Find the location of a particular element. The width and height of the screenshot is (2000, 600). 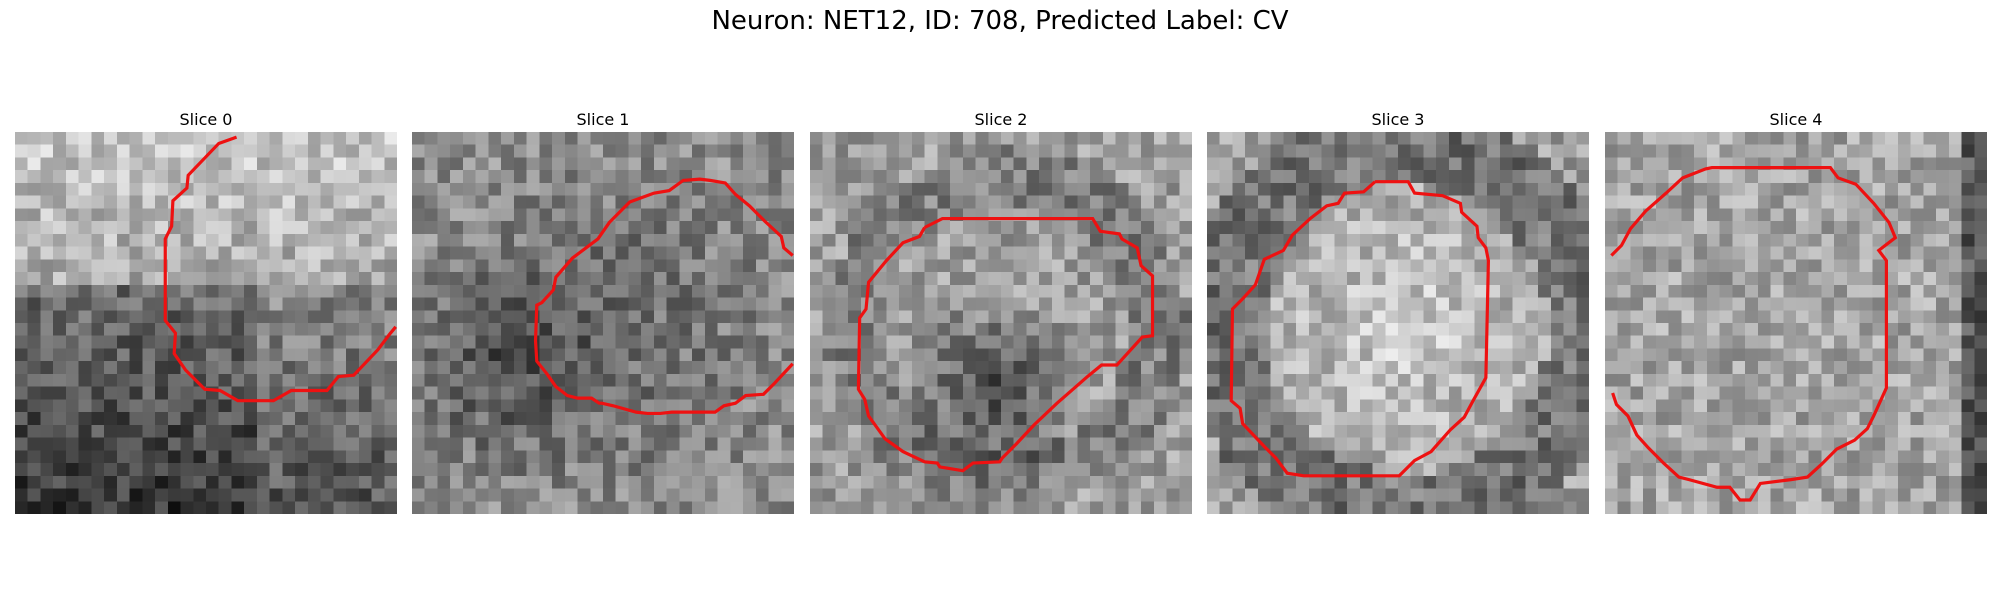

slice-title: Slice 2 is located at coordinates (1001, 119).